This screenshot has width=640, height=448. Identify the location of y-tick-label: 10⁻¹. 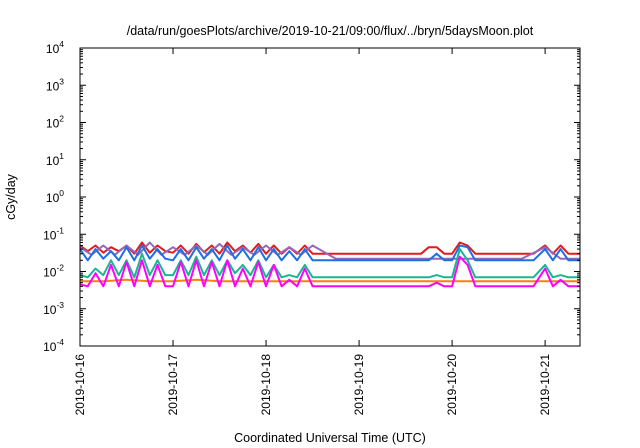
(53, 233).